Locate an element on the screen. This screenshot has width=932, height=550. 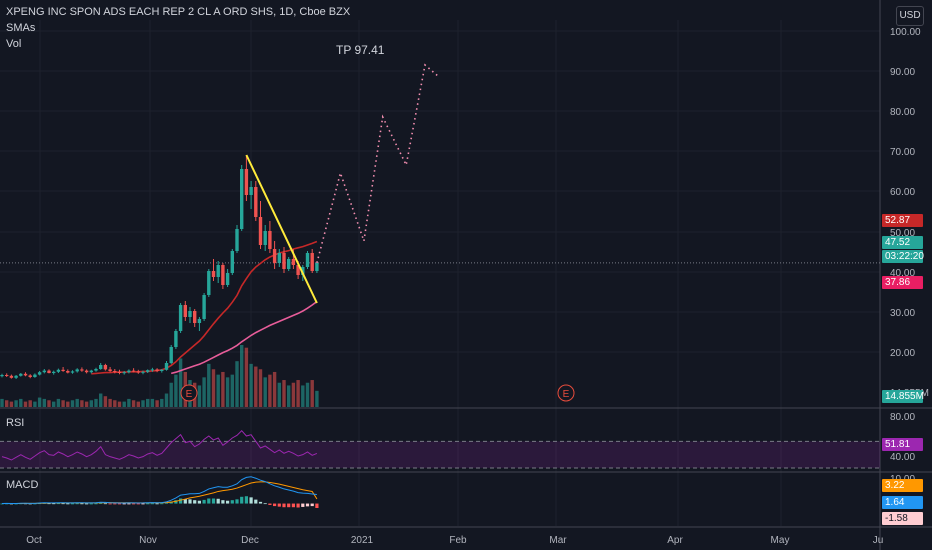
currency-button: USD is located at coordinates (910, 16).